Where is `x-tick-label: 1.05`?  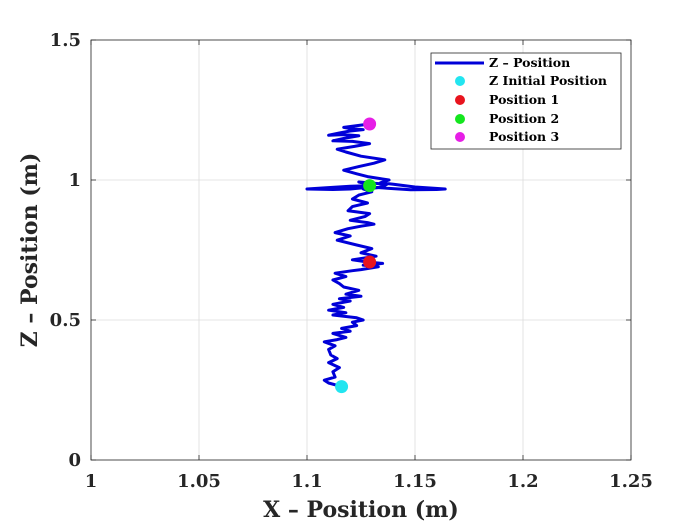 x-tick-label: 1.05 is located at coordinates (199, 481).